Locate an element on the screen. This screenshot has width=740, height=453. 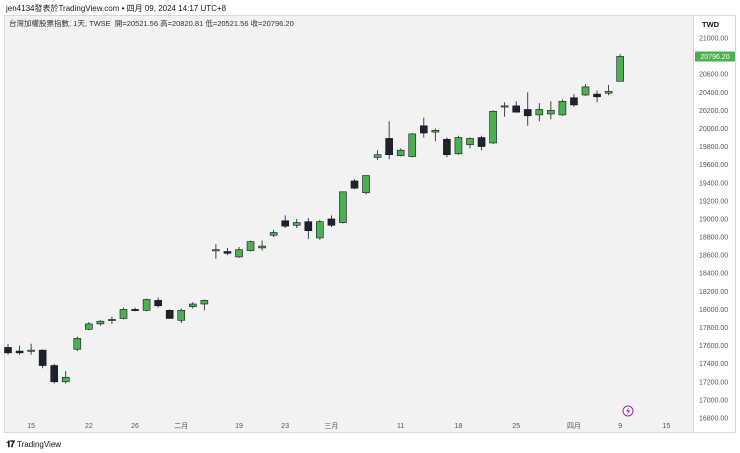
y-tick-label: 17800.00 is located at coordinates (713, 328).